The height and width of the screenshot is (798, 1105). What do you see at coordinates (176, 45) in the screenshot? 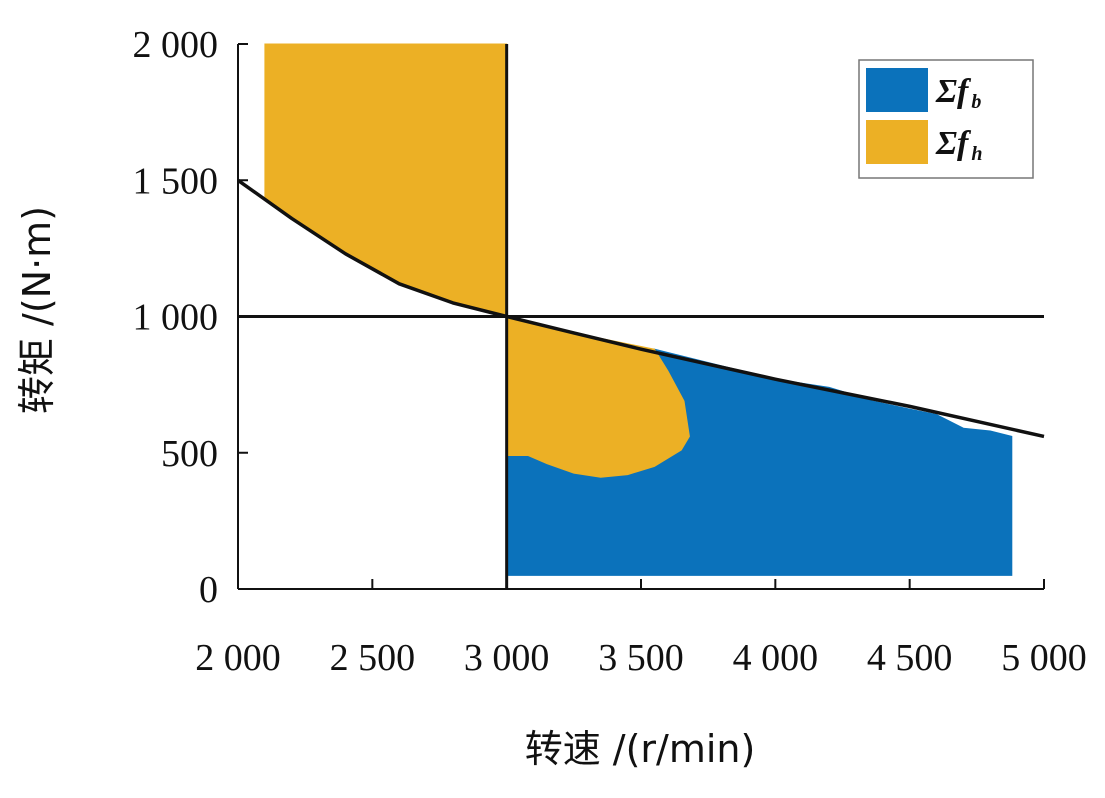
I see `y-tick-label: 2 000` at bounding box center [176, 45].